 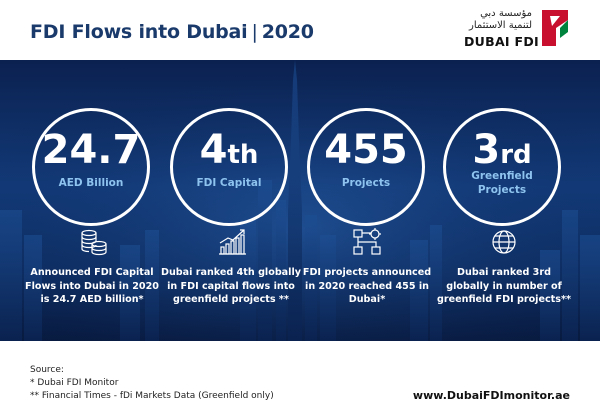 I want to click on source-label: Source:, so click(x=47, y=370).